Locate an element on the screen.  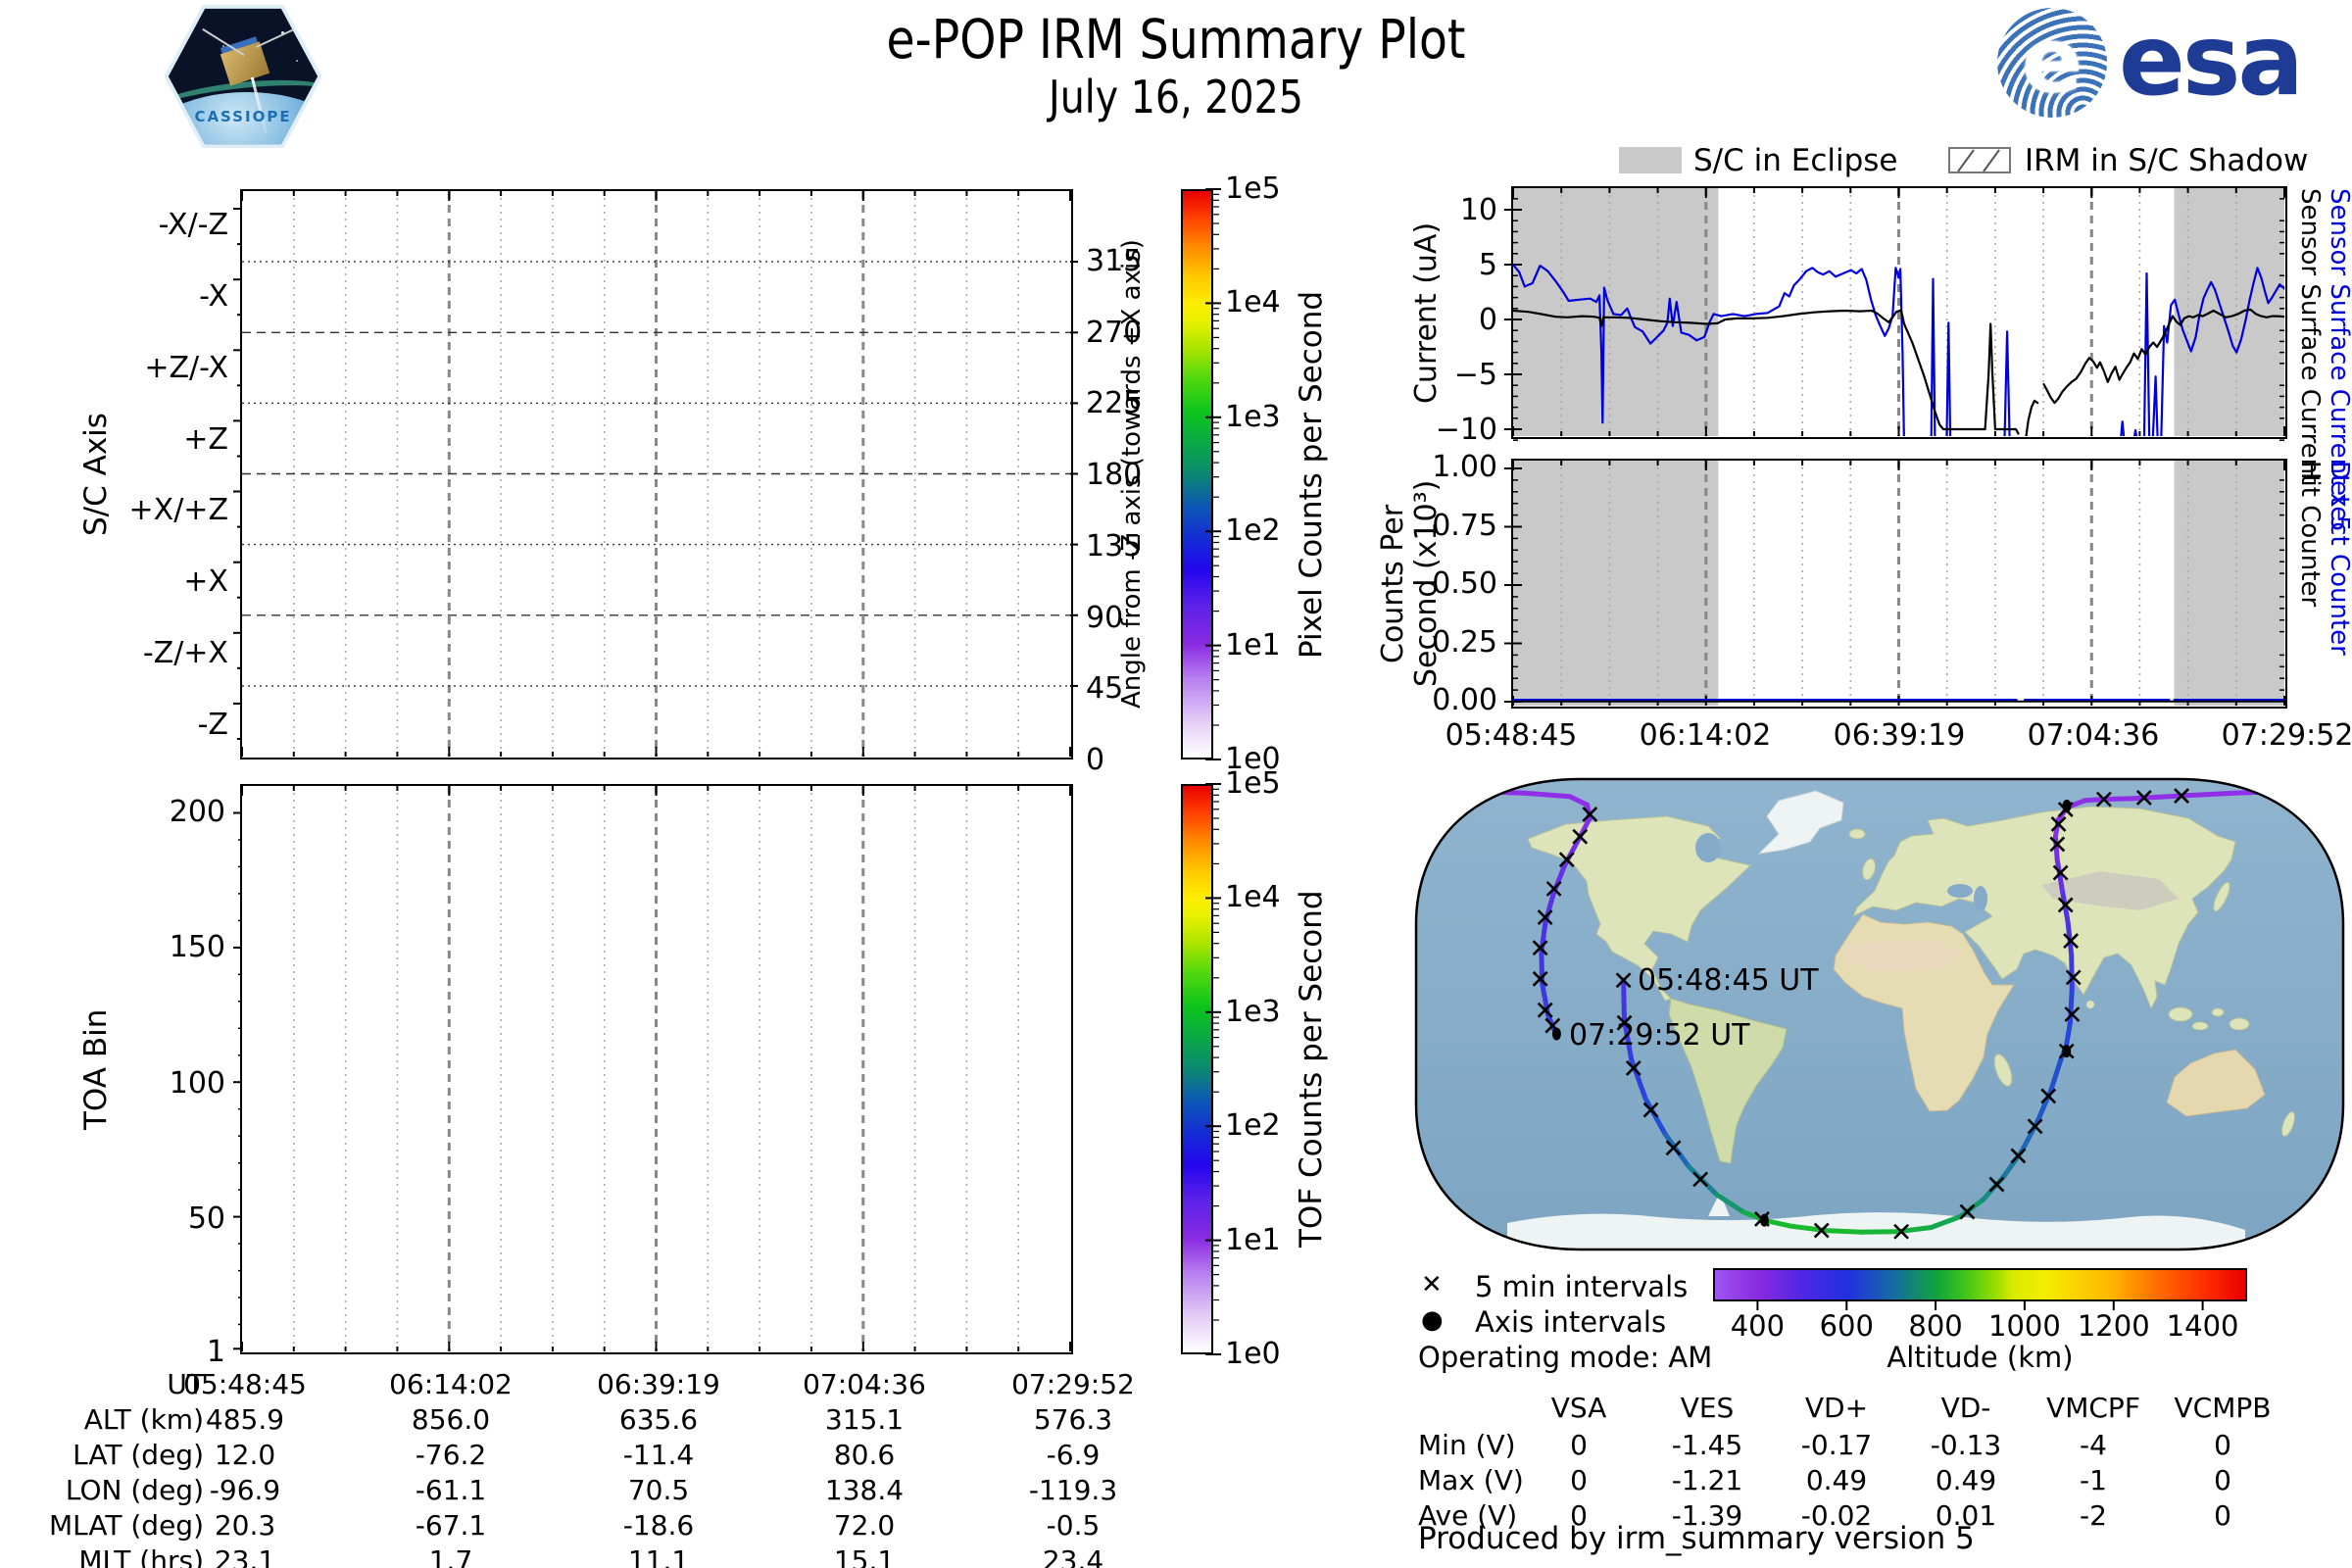
page-date: July 16, 2025 is located at coordinates (1176, 97).